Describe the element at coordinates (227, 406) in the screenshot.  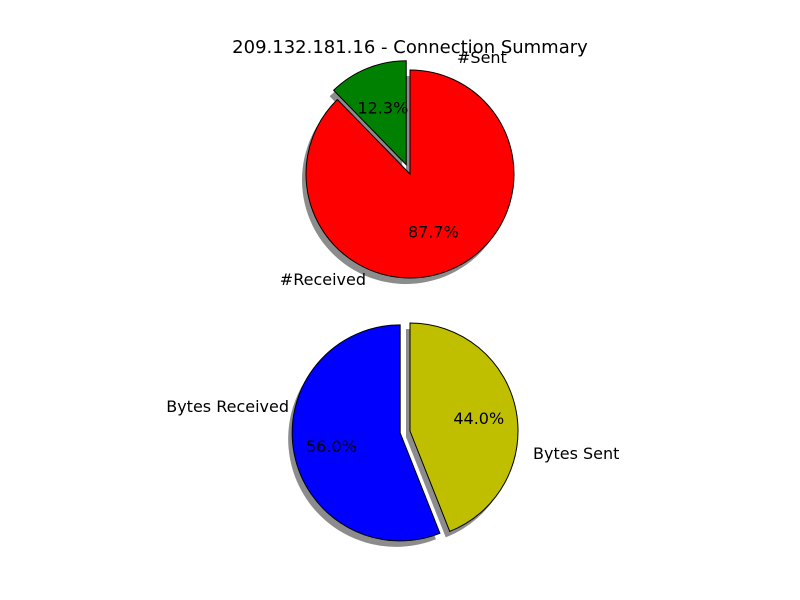
I see `slice-label-bytes-received: Bytes Received` at that location.